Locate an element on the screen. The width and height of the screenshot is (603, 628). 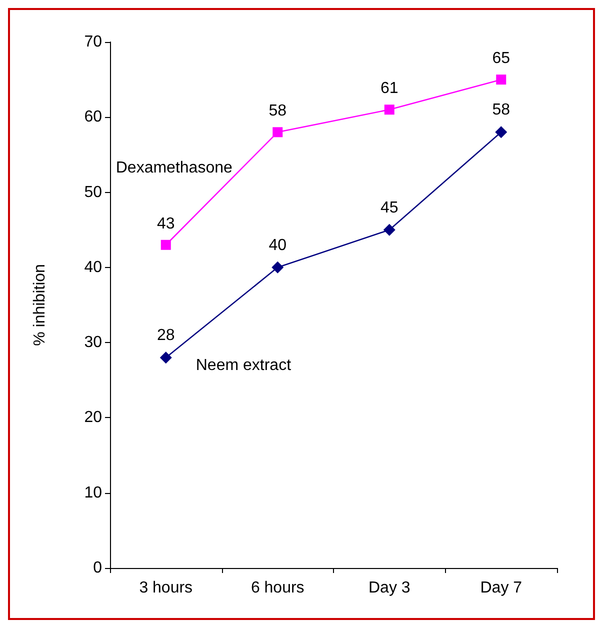
series-label: Neem extract is located at coordinates (244, 365).